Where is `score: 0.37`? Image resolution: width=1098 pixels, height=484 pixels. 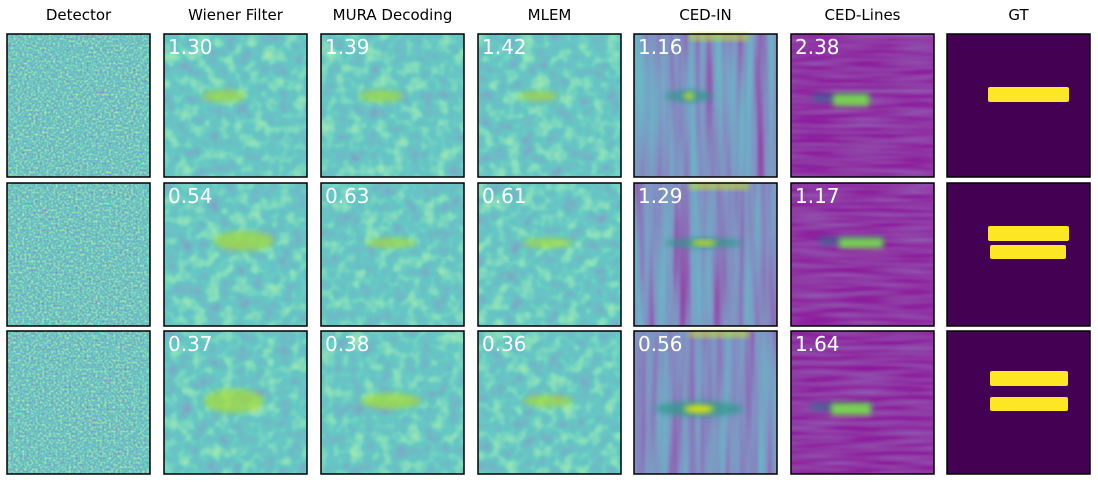
score: 0.37 is located at coordinates (190, 344).